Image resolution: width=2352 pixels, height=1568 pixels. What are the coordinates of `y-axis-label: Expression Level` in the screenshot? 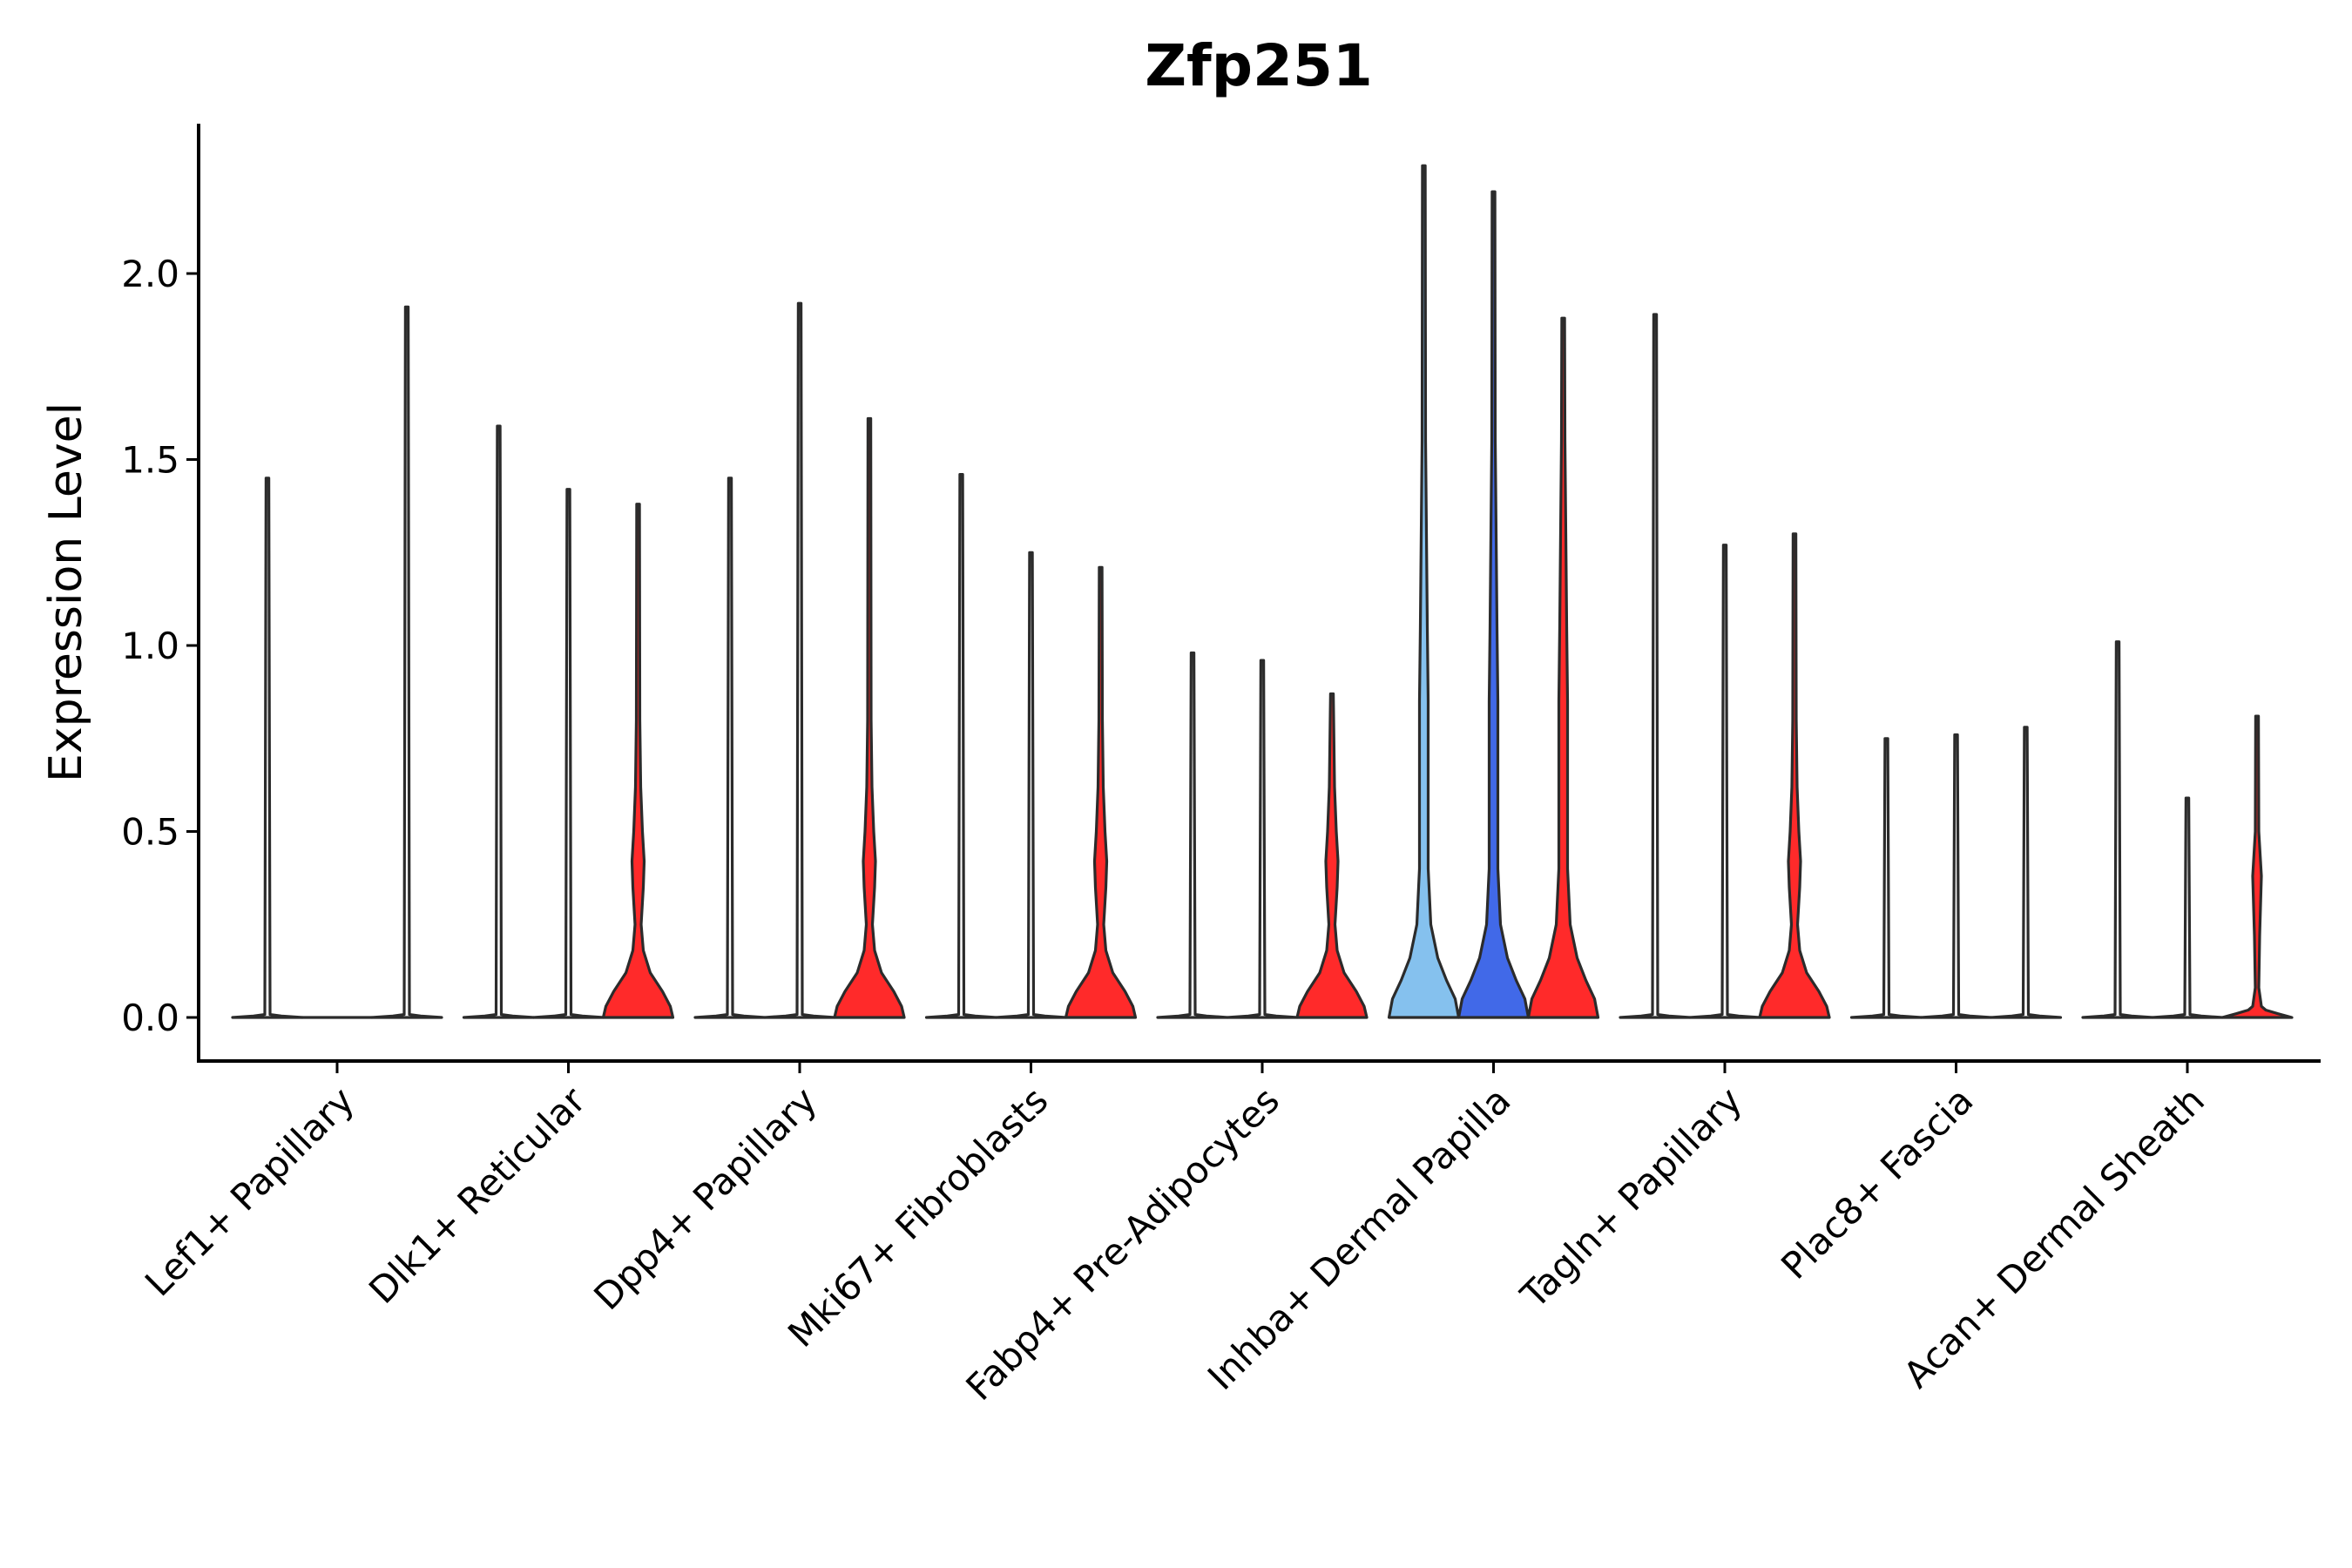 It's located at (66, 592).